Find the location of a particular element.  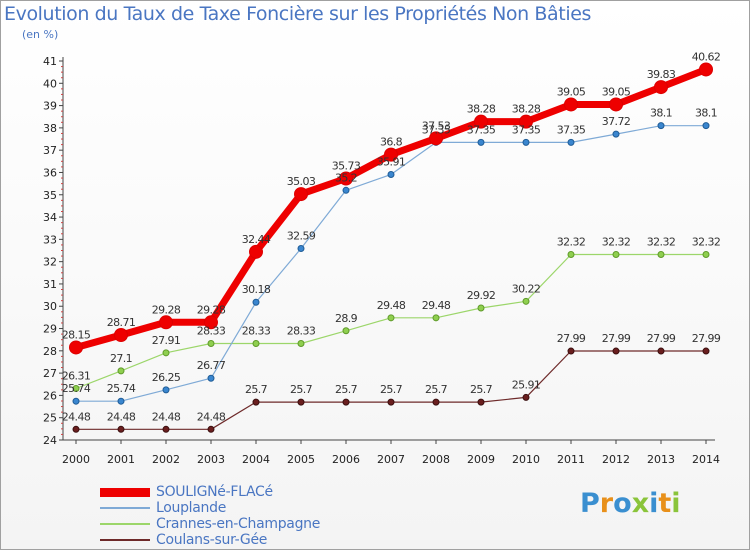

data-label: 30.22 is located at coordinates (526, 288).